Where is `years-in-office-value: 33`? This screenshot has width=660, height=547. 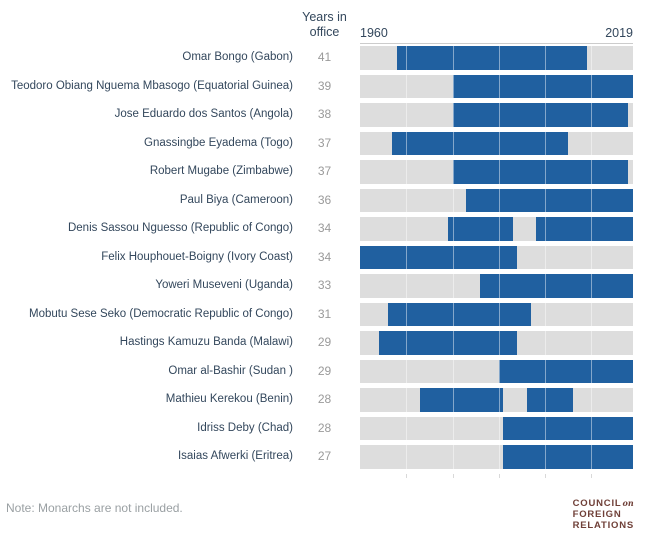
years-in-office-value: 33 is located at coordinates (324, 285).